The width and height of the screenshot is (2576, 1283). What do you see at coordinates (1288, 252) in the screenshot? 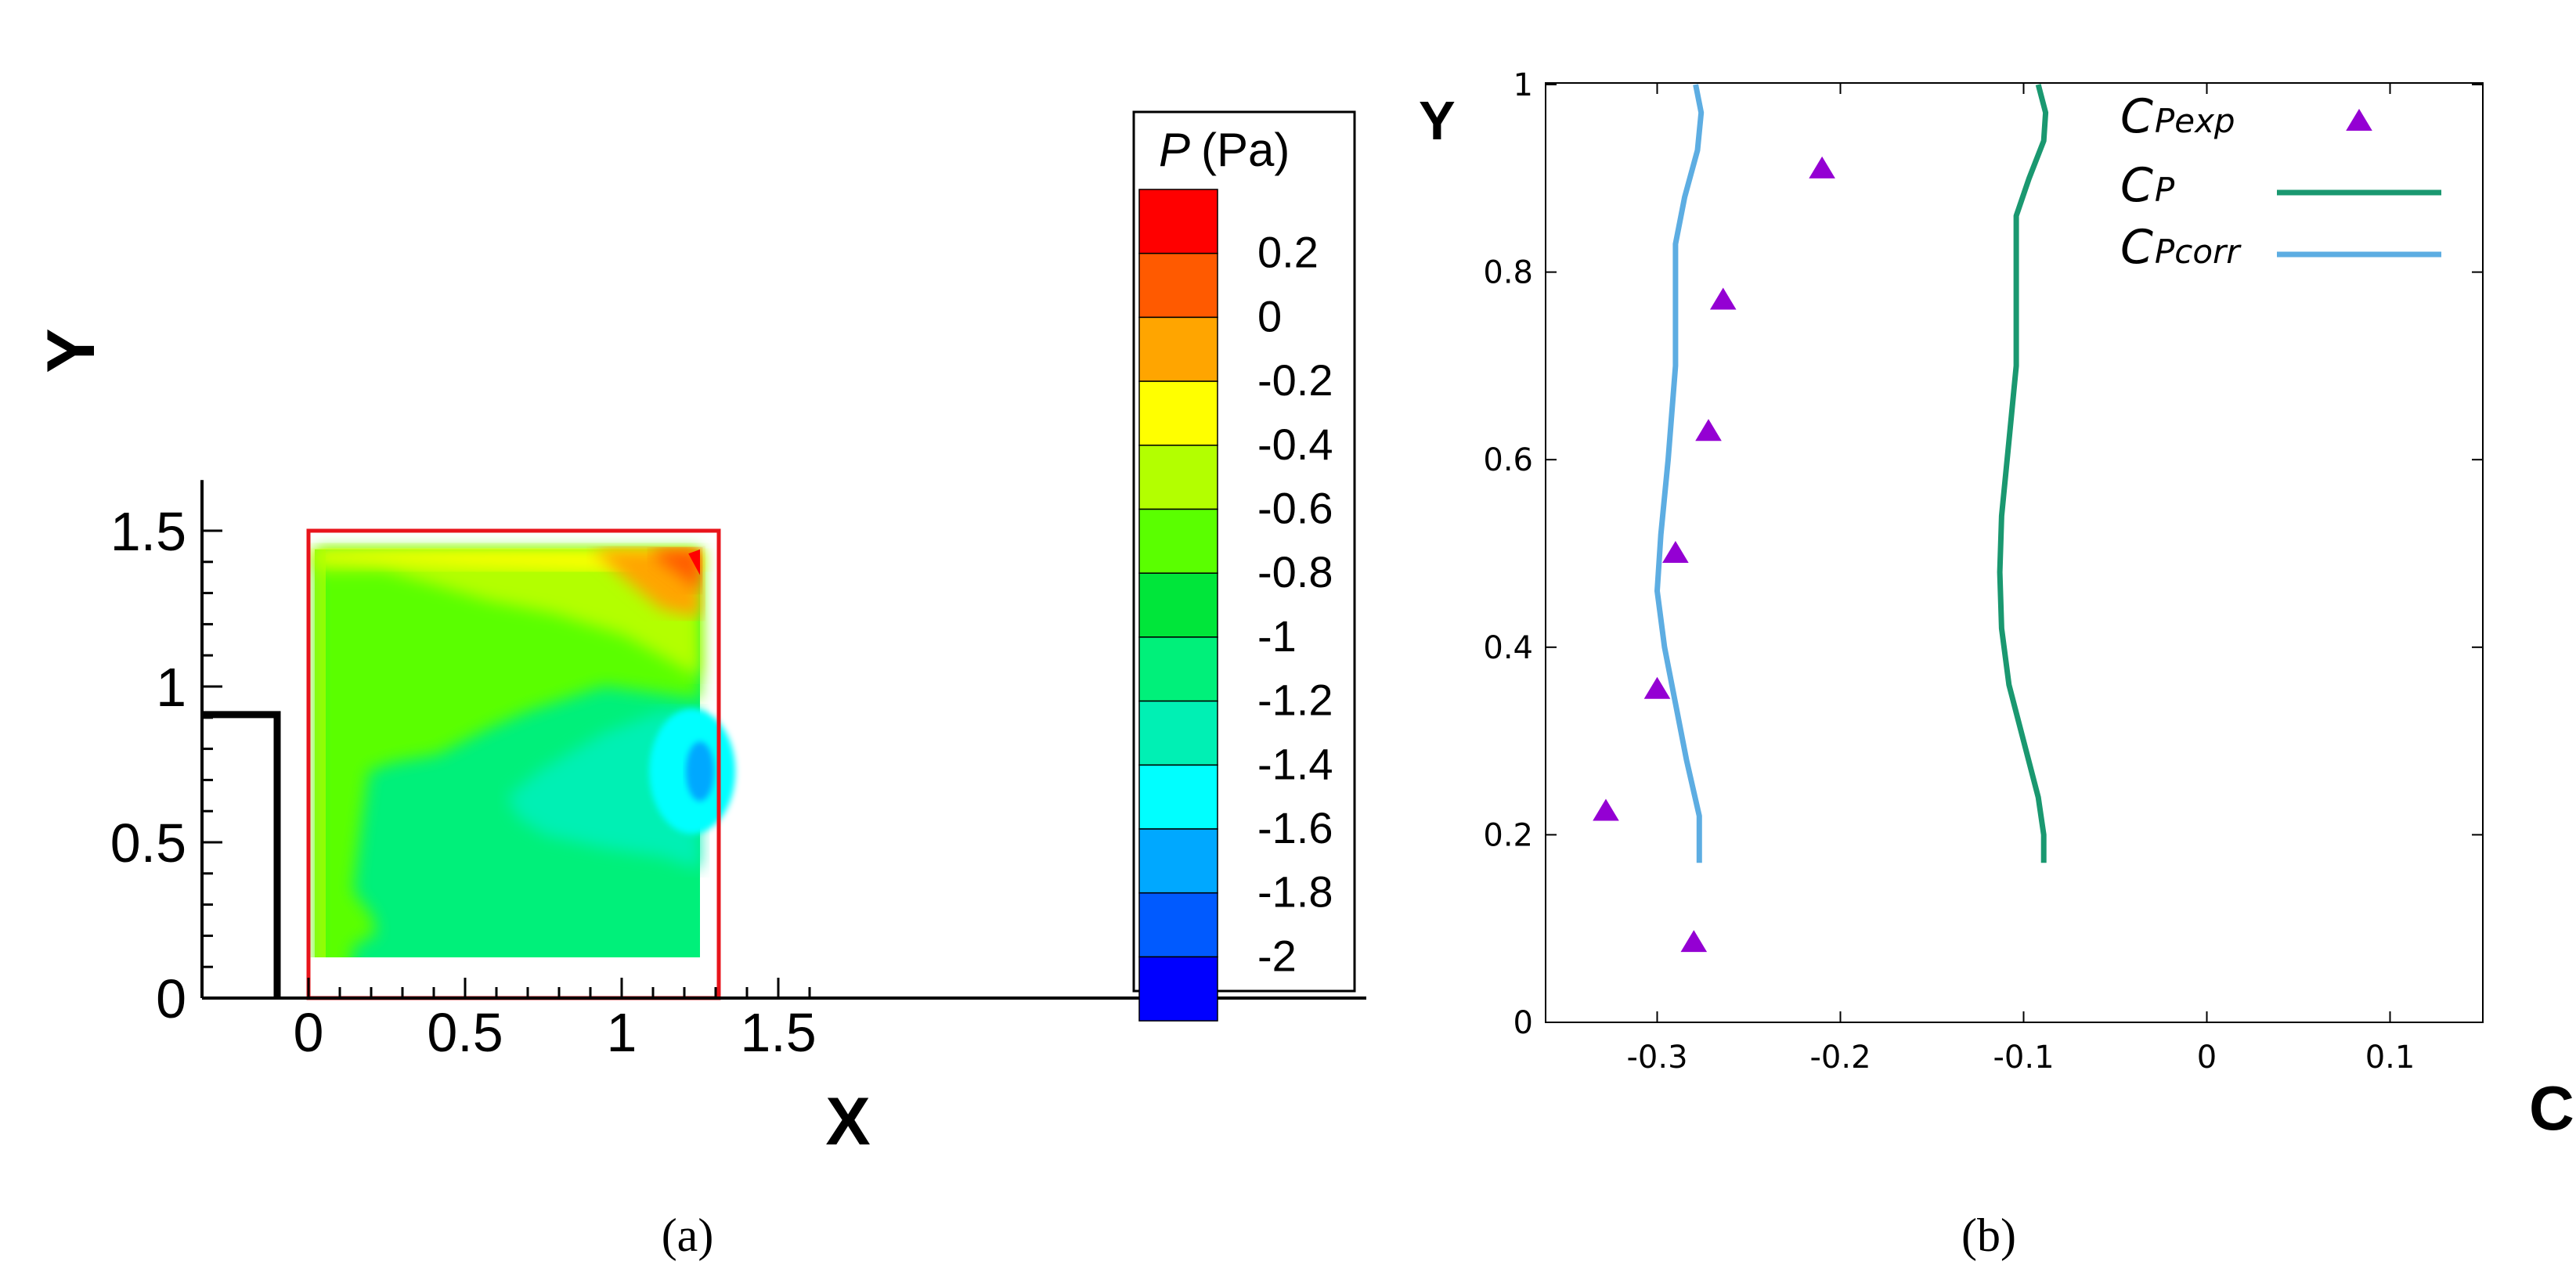
I see `legend-label: 0.2` at bounding box center [1288, 252].